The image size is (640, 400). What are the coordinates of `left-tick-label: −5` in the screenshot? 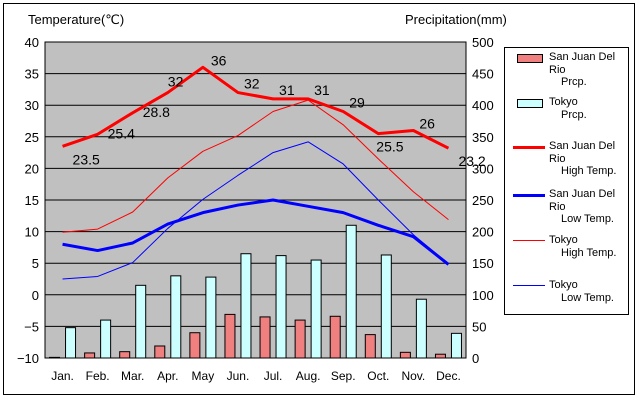 It's located at (31, 326).